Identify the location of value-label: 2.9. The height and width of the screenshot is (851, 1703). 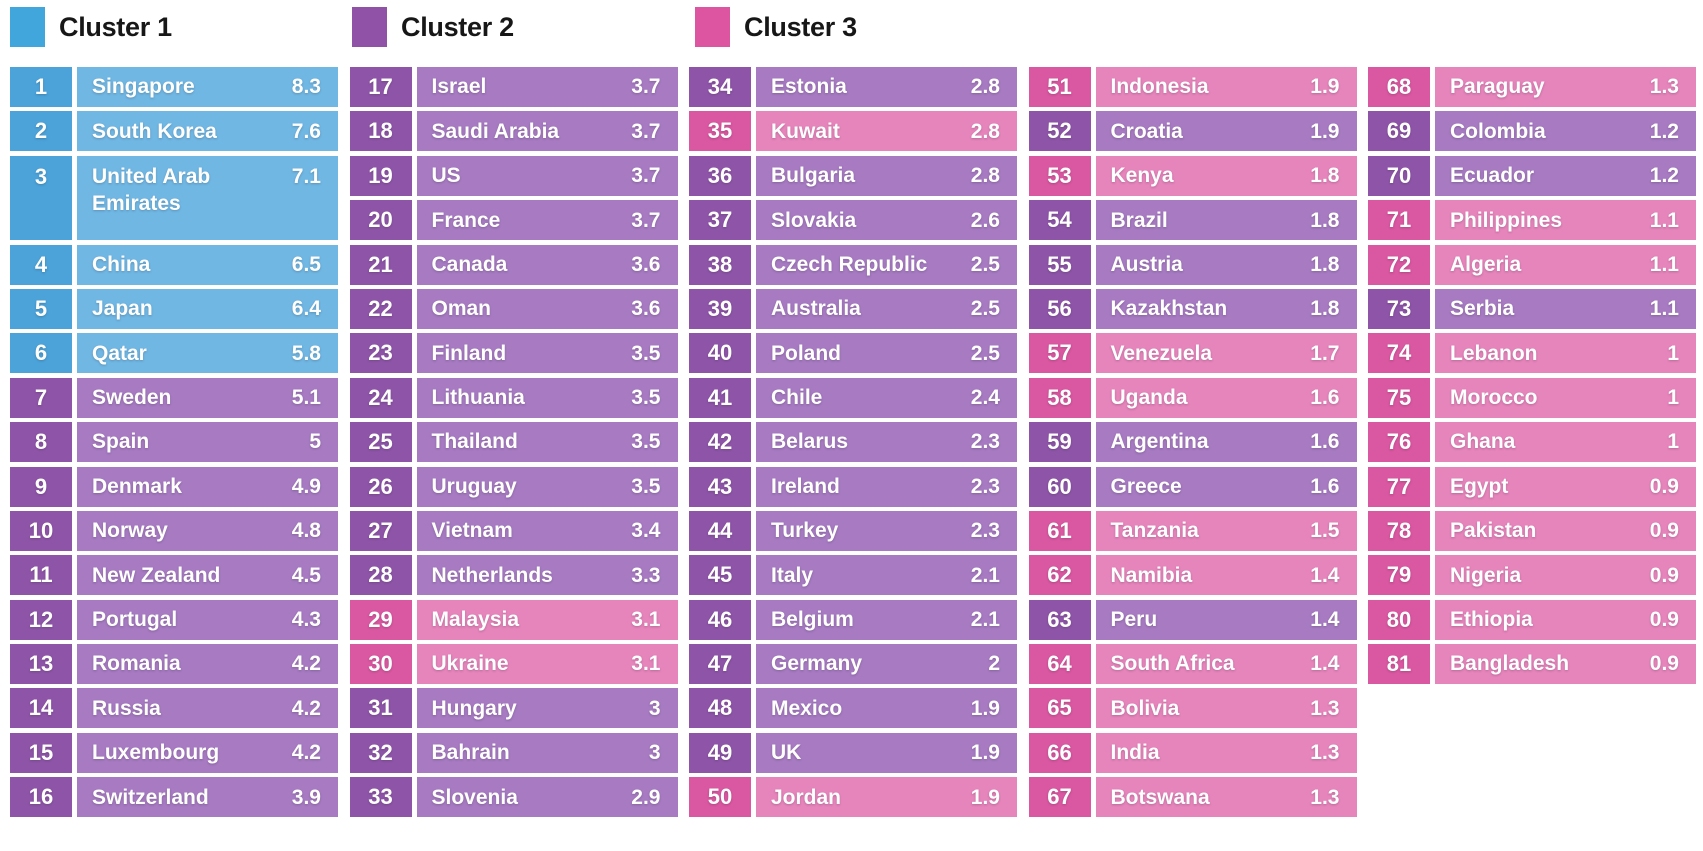
(646, 797).